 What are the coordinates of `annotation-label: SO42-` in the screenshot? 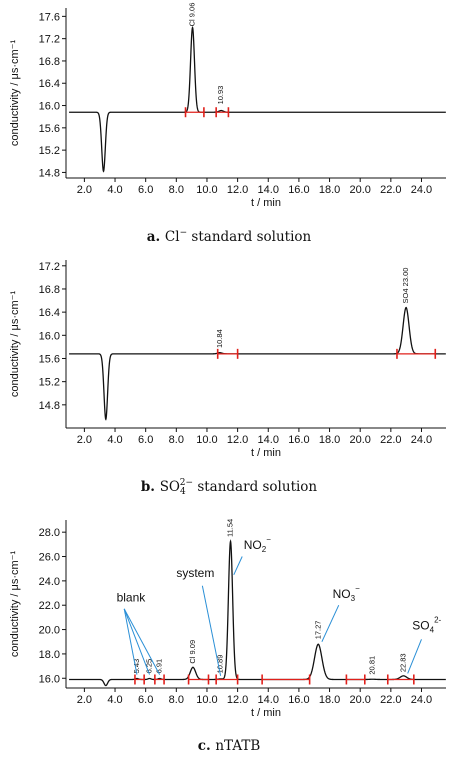 It's located at (426, 625).